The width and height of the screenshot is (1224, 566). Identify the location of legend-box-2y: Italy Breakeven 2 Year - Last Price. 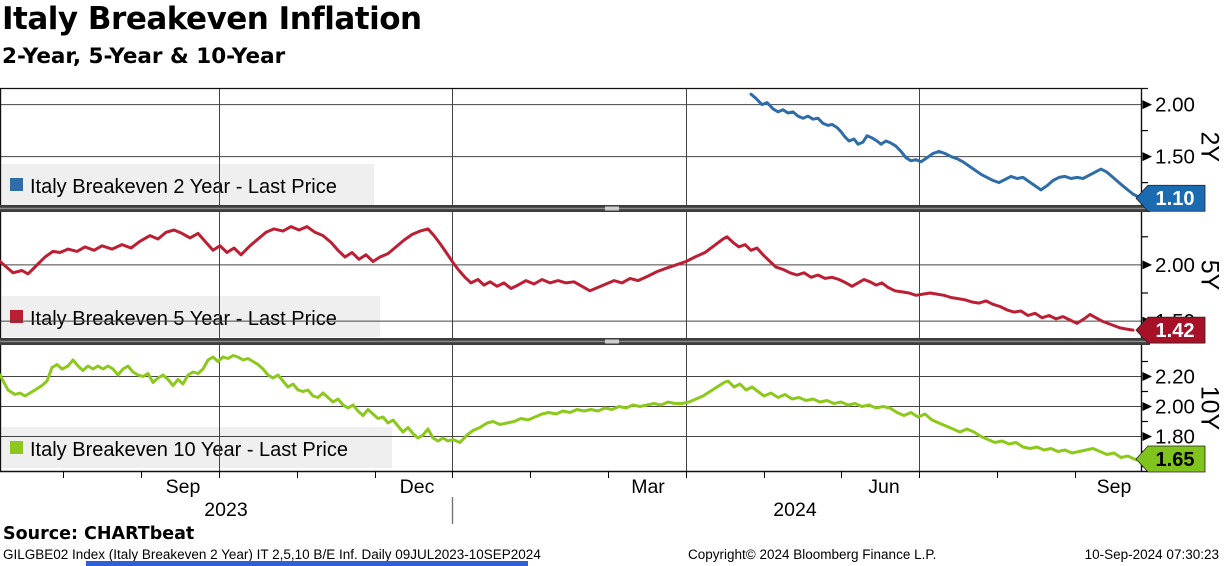
(188, 184).